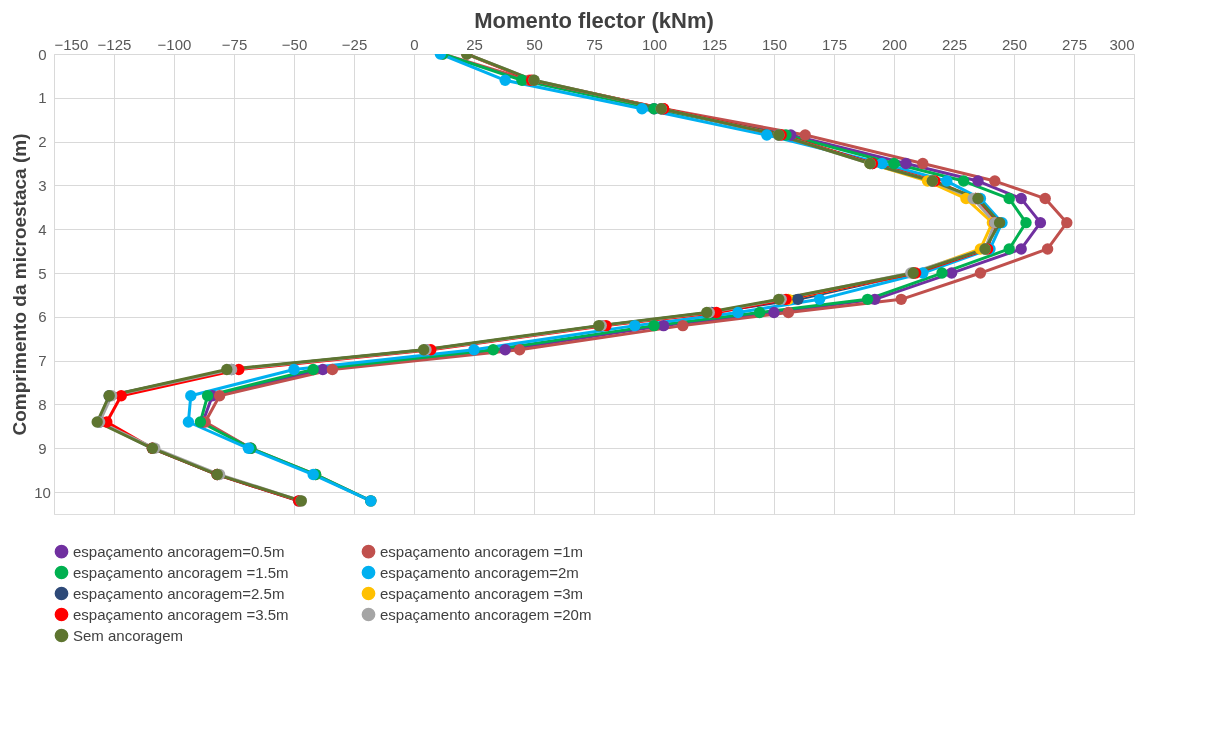 The width and height of the screenshot is (1206, 737). I want to click on y-tick-label: 3, so click(42, 185).